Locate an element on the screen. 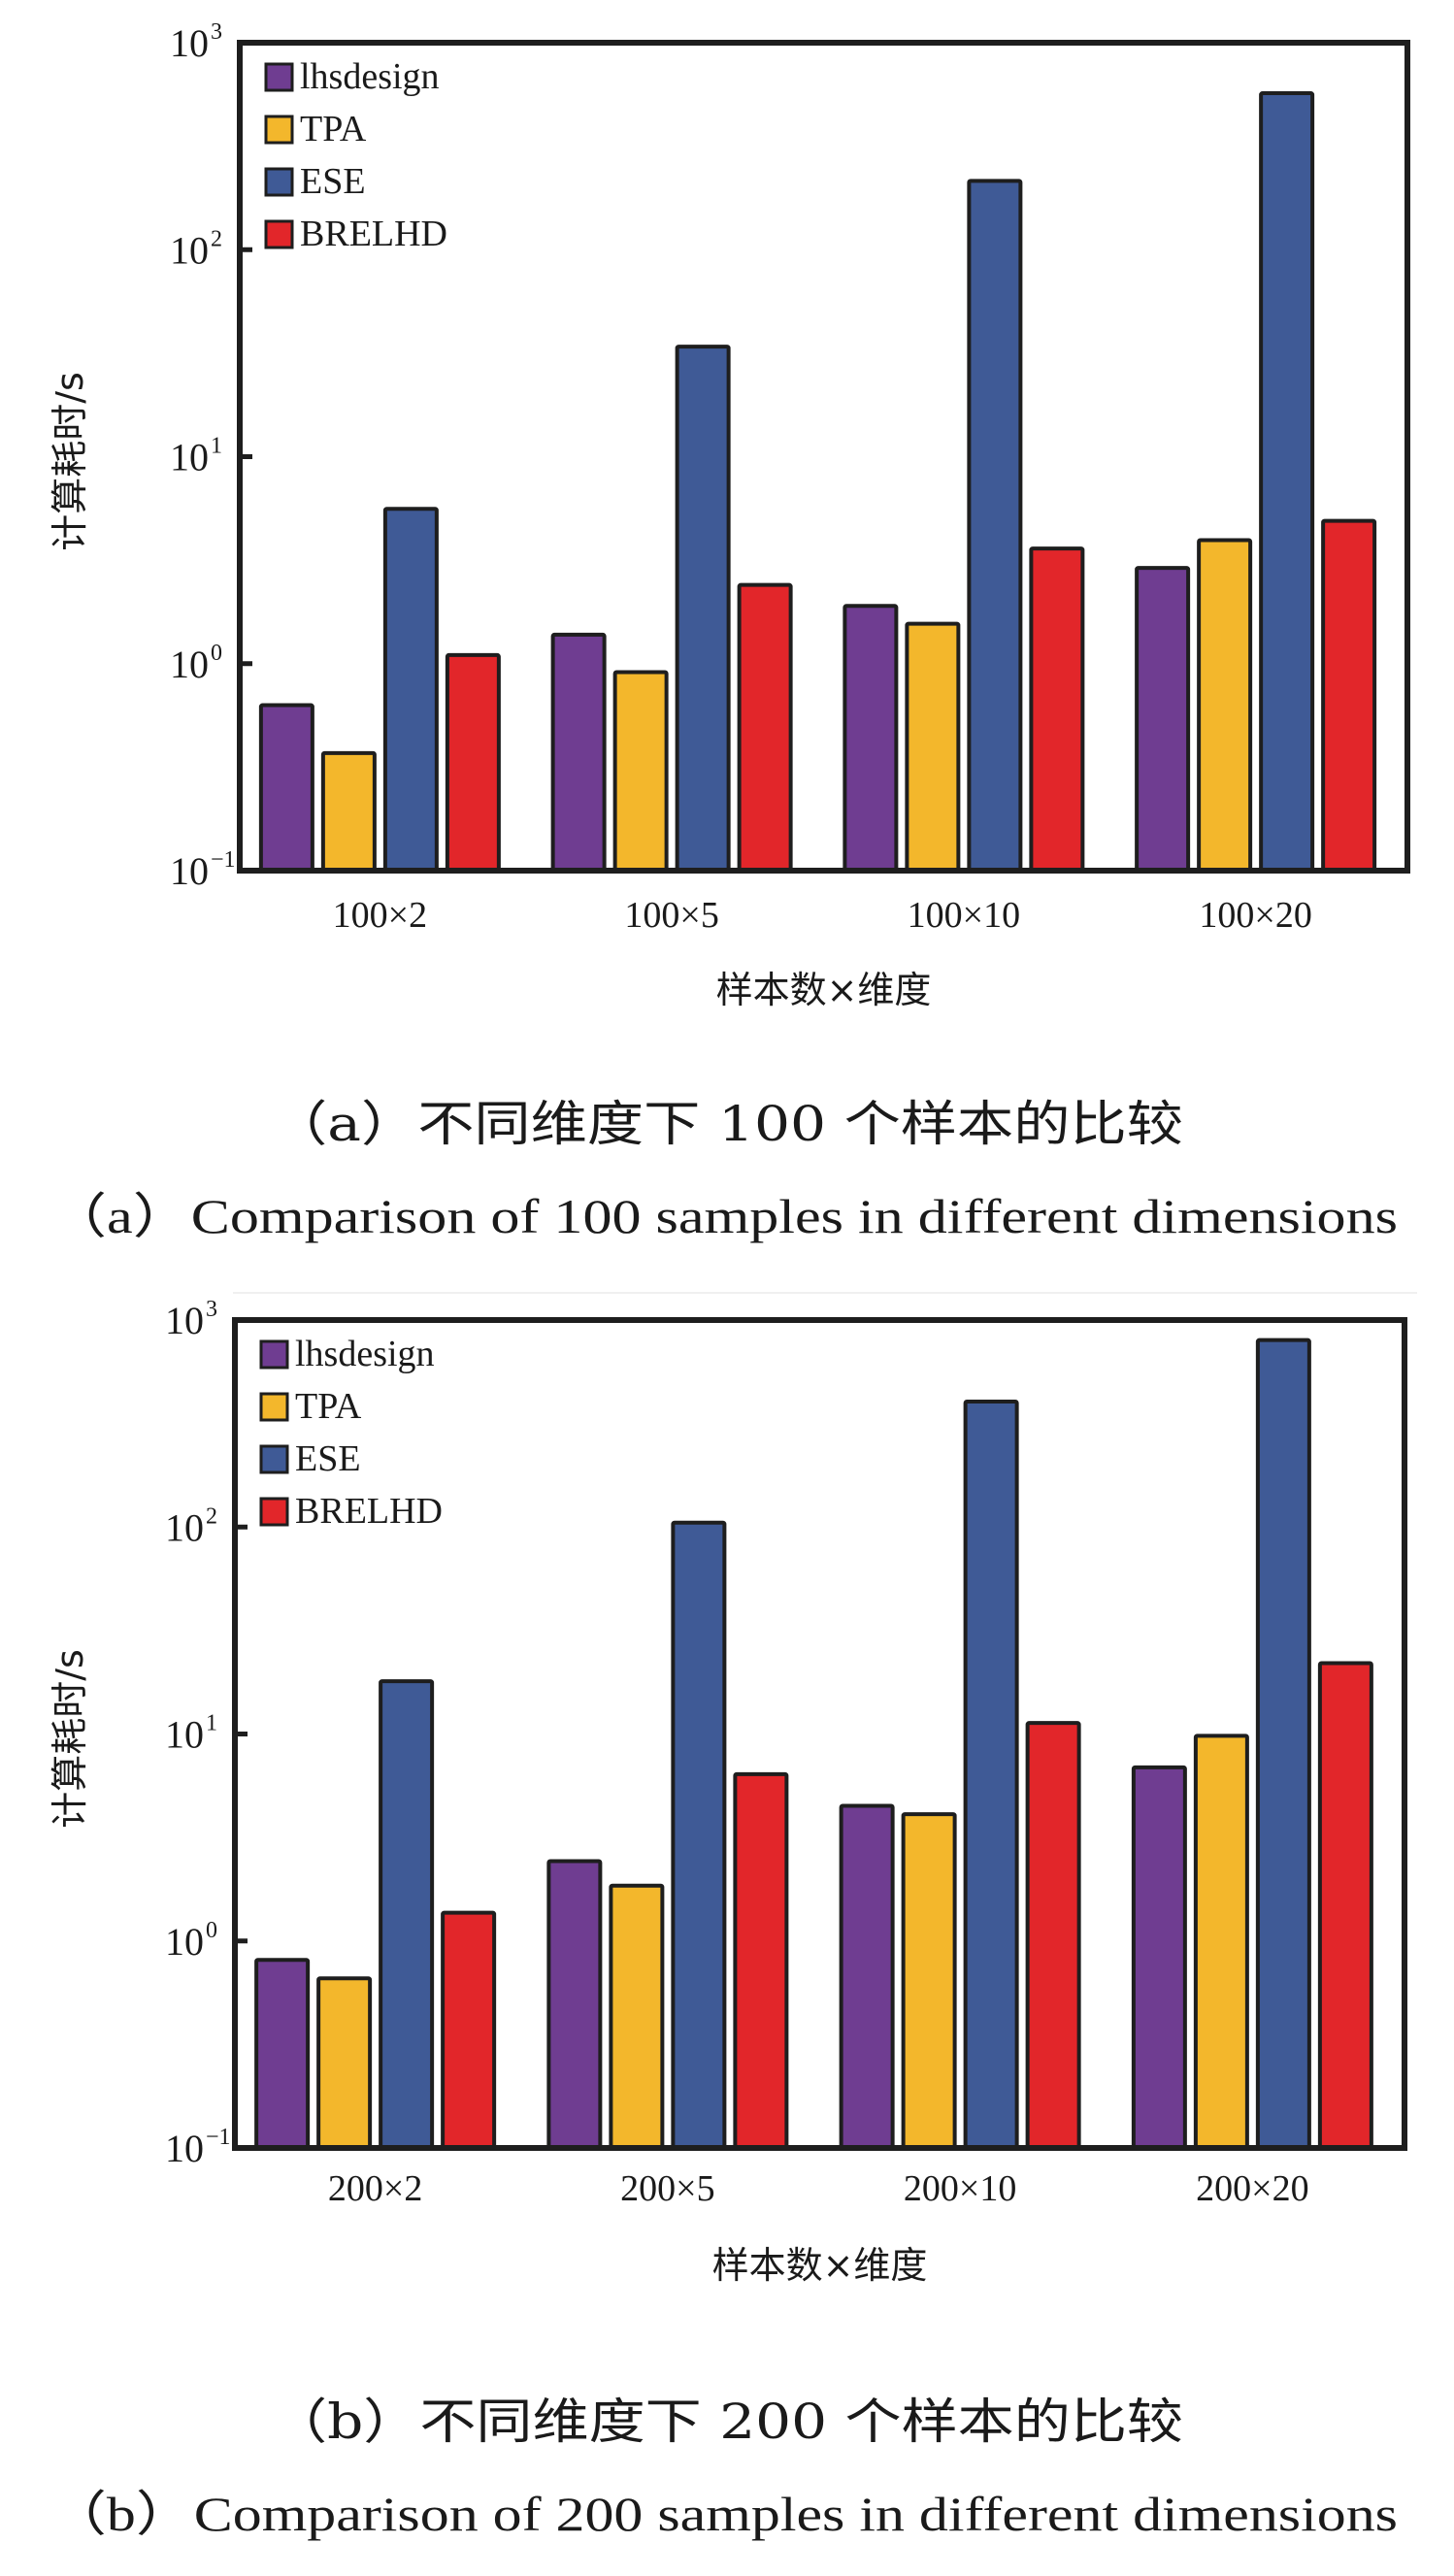 The height and width of the screenshot is (2576, 1454). x-tick-label: 200×20 is located at coordinates (1252, 2188).